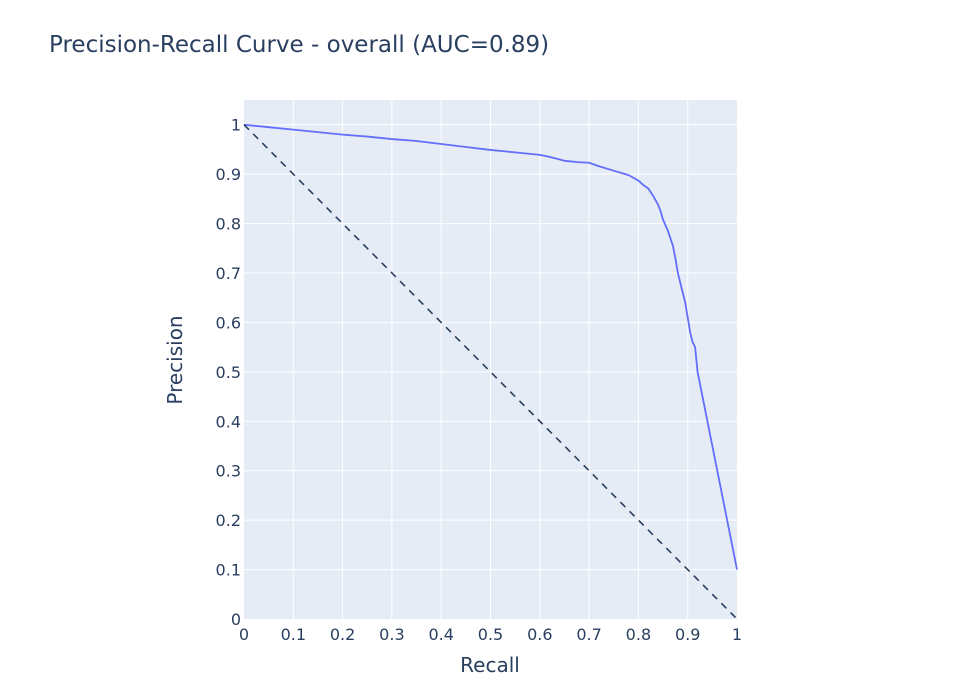  What do you see at coordinates (293, 634) in the screenshot?
I see `x-tick-label: 0.1` at bounding box center [293, 634].